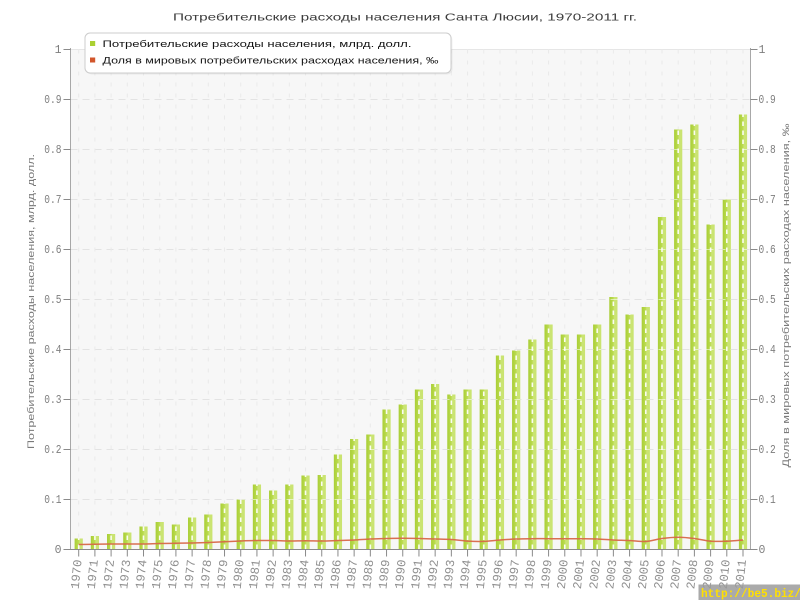 The image size is (800, 600). Describe the element at coordinates (141, 574) in the screenshot. I see `svg-text: 1974` at that location.